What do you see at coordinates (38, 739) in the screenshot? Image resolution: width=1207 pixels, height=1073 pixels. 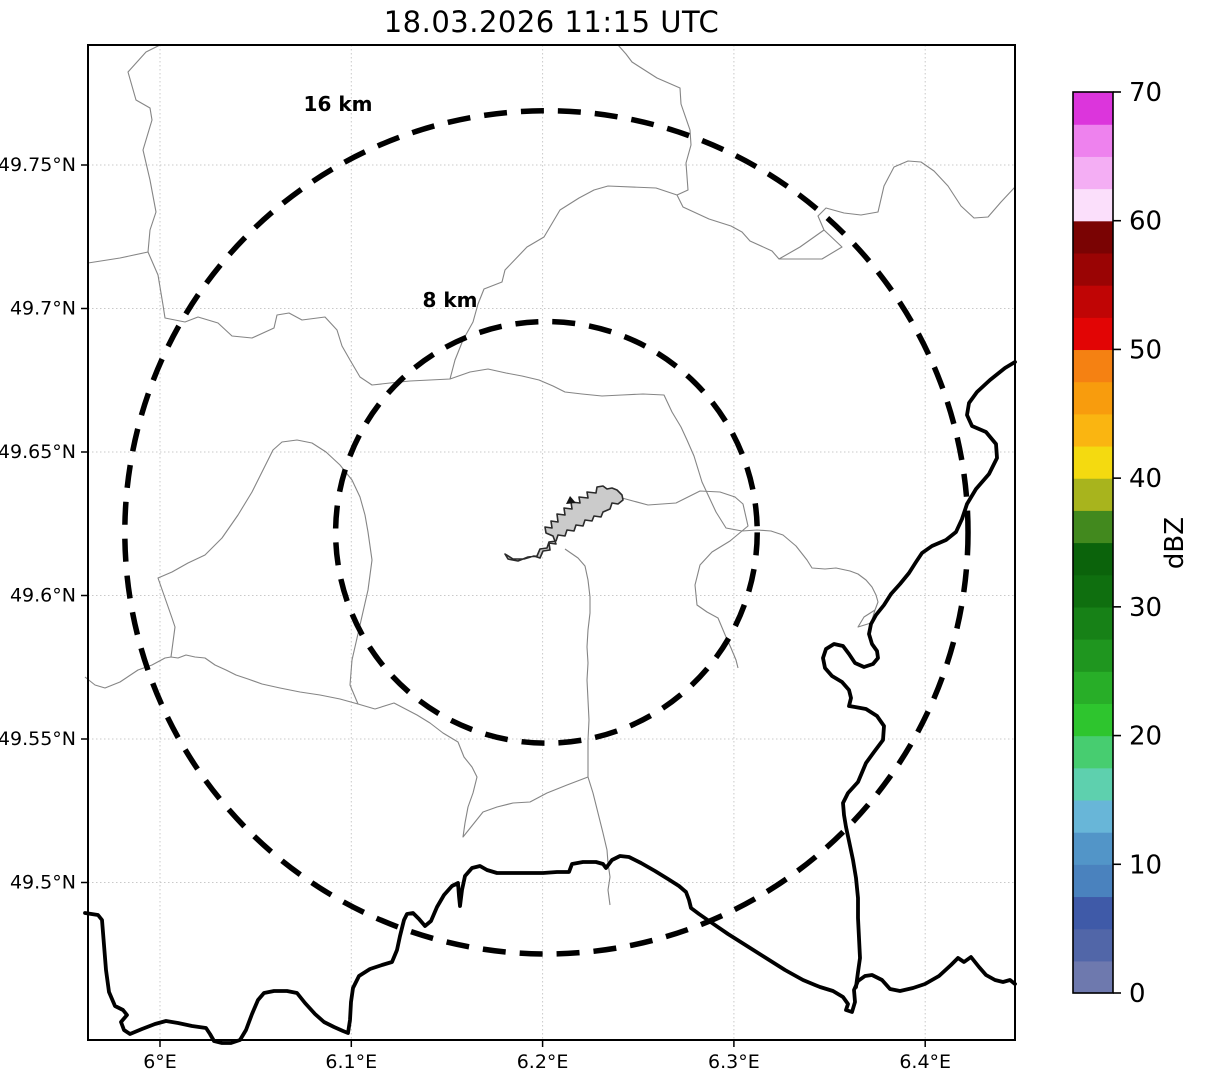 I see `y-tick-label: 49.55°N` at bounding box center [38, 739].